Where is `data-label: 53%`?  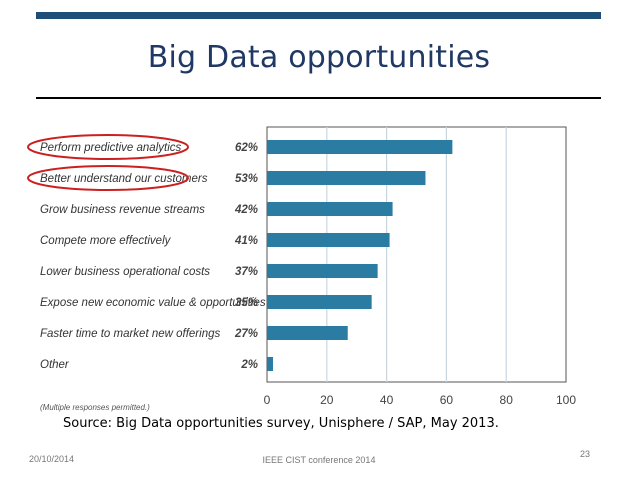
data-label: 53% is located at coordinates (246, 179).